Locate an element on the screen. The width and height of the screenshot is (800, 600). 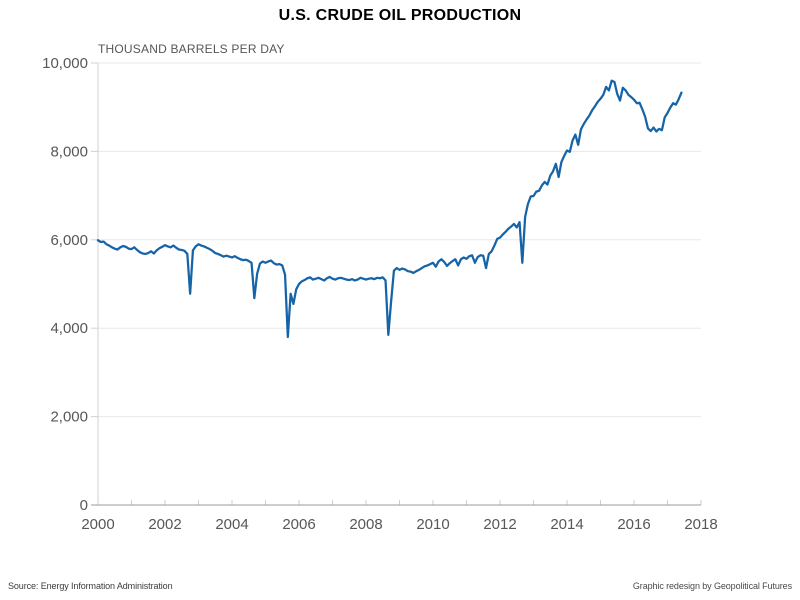
x-tick-label: 2012 is located at coordinates (499, 524).